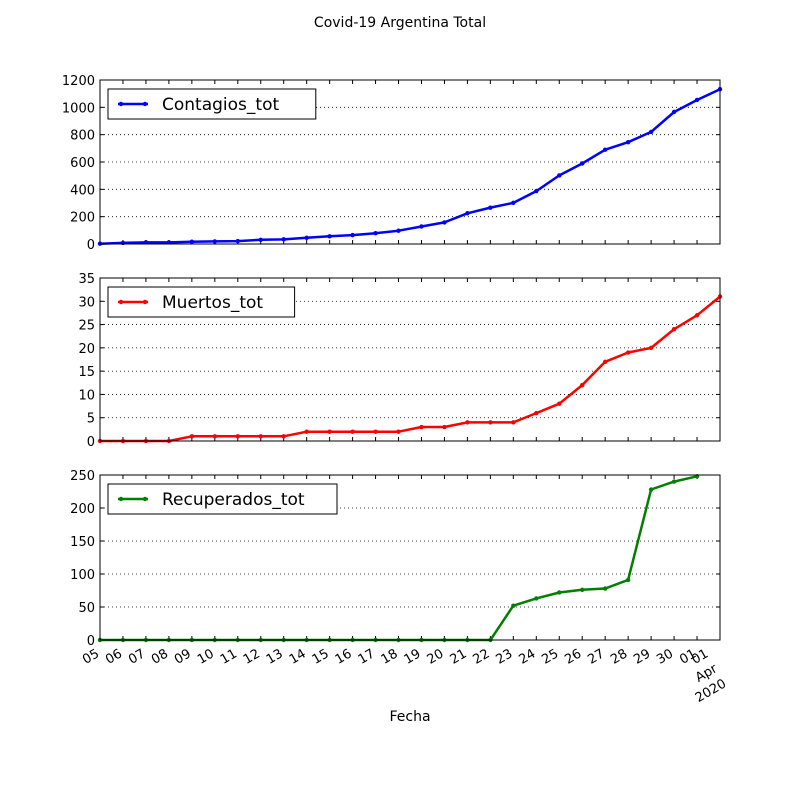 The image size is (800, 800). What do you see at coordinates (86, 608) in the screenshot?
I see `y-tick-label: 50` at bounding box center [86, 608].